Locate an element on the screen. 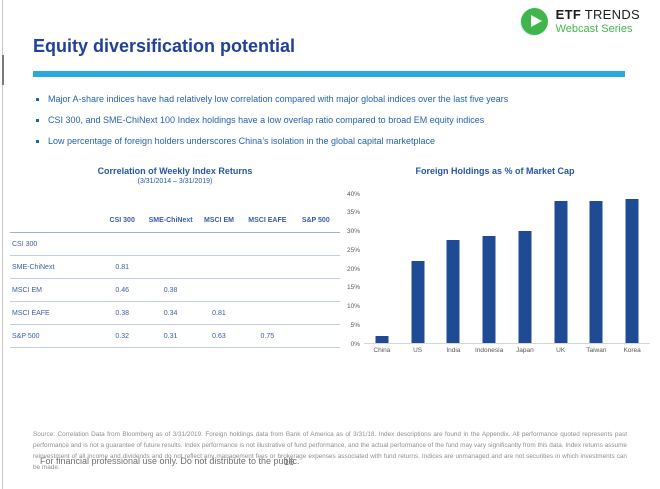 This screenshot has height=489, width=660. y-axis-tick-label: 20% is located at coordinates (353, 269).